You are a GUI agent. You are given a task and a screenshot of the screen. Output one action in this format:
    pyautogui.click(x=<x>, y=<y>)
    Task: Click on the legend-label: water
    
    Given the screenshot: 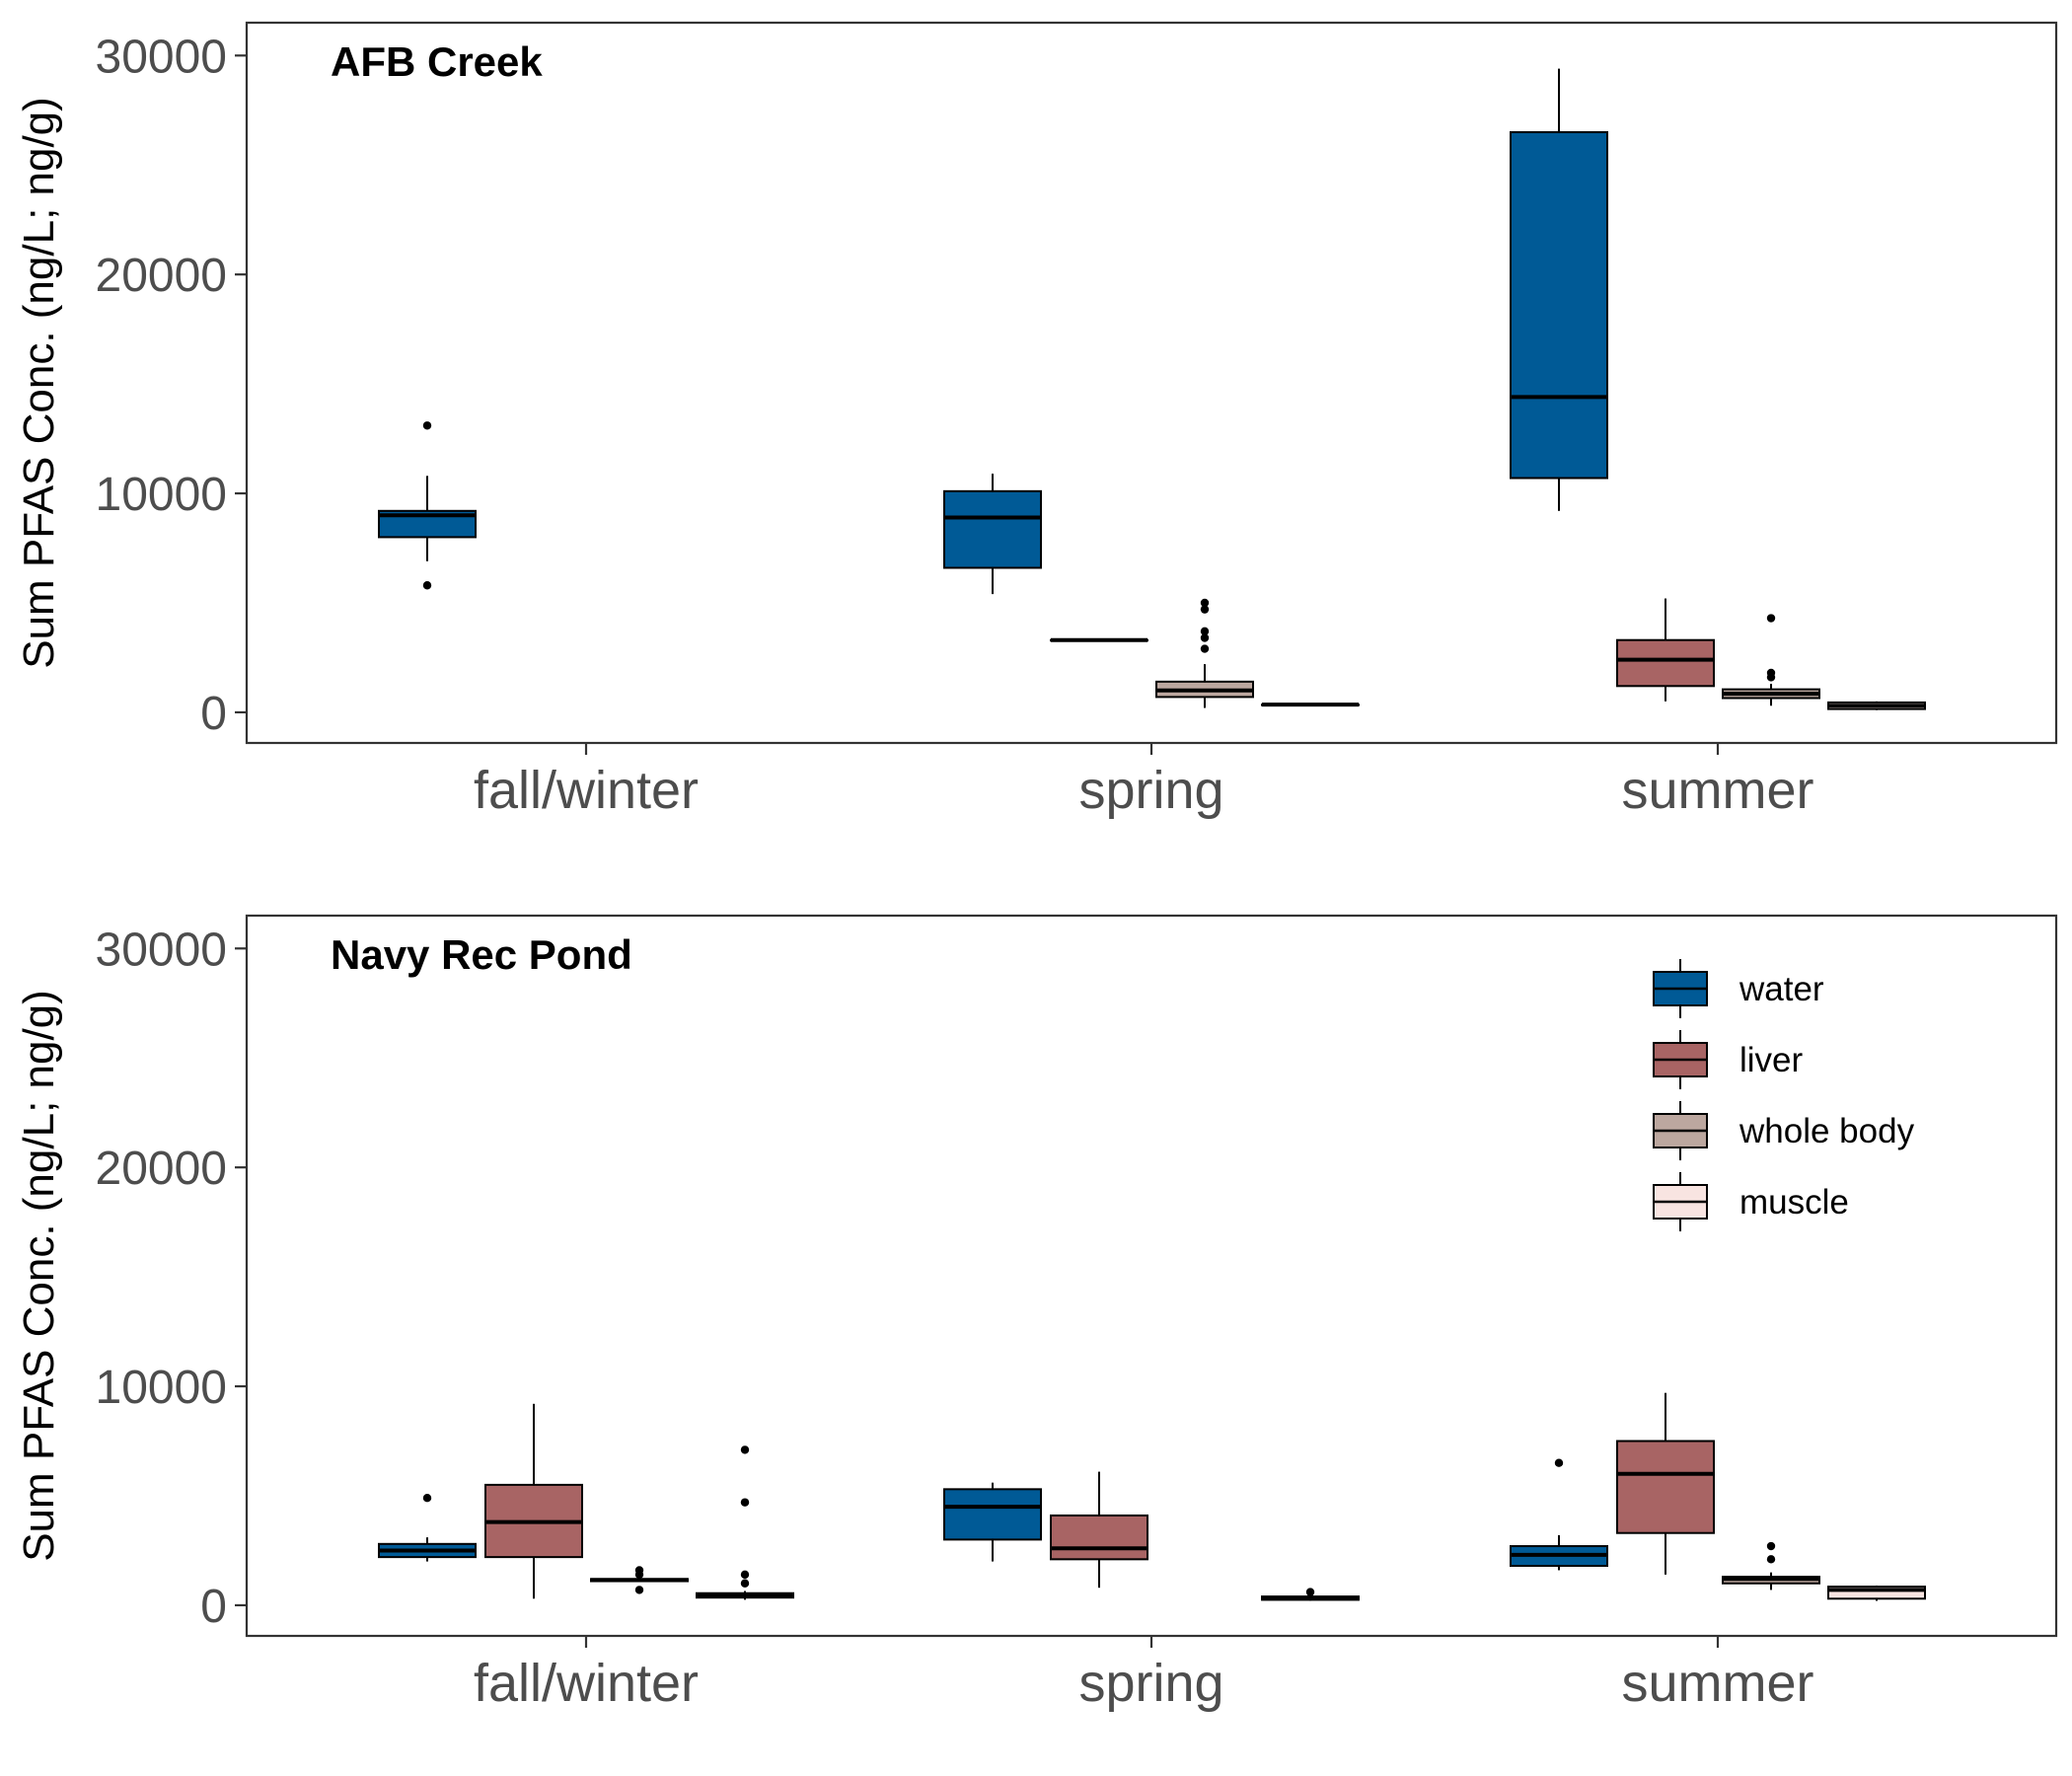 What is the action you would take?
    pyautogui.click(x=1781, y=989)
    